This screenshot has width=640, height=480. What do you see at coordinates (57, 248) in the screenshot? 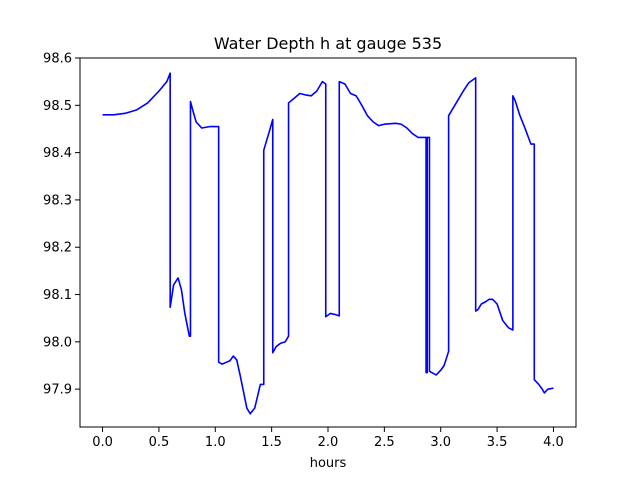
I see `y-tick-label: 98.2` at bounding box center [57, 248].